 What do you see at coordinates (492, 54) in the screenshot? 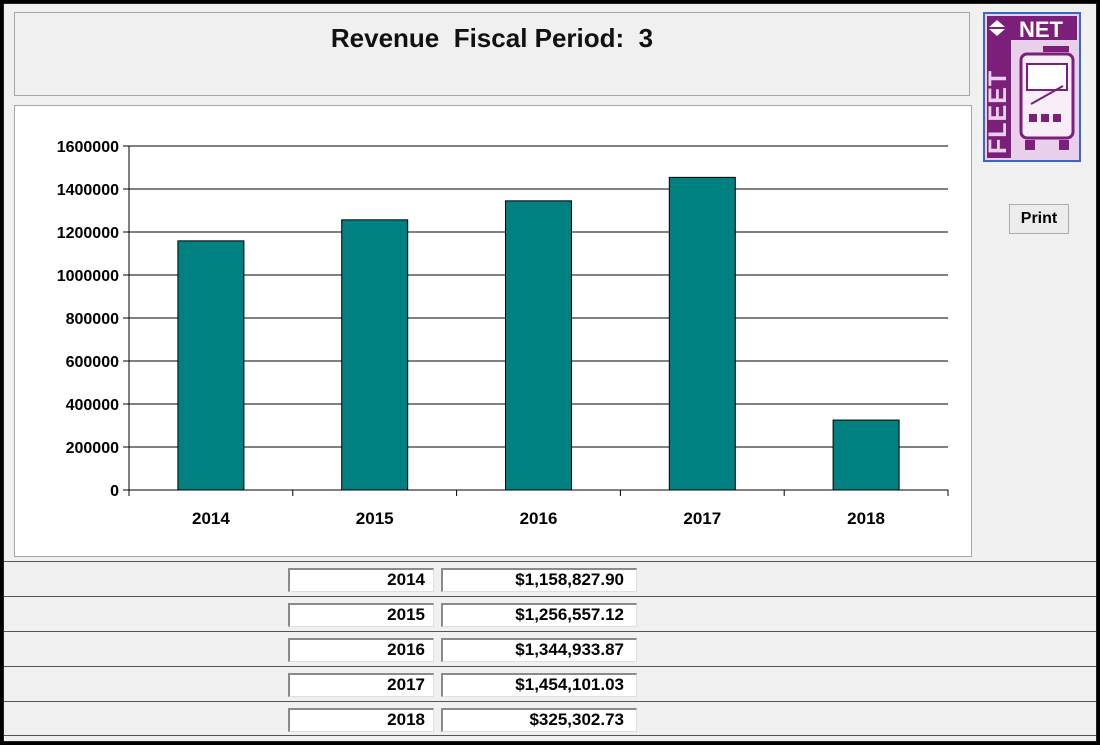
I see `title-panel: Revenue Fiscal Period: 3` at bounding box center [492, 54].